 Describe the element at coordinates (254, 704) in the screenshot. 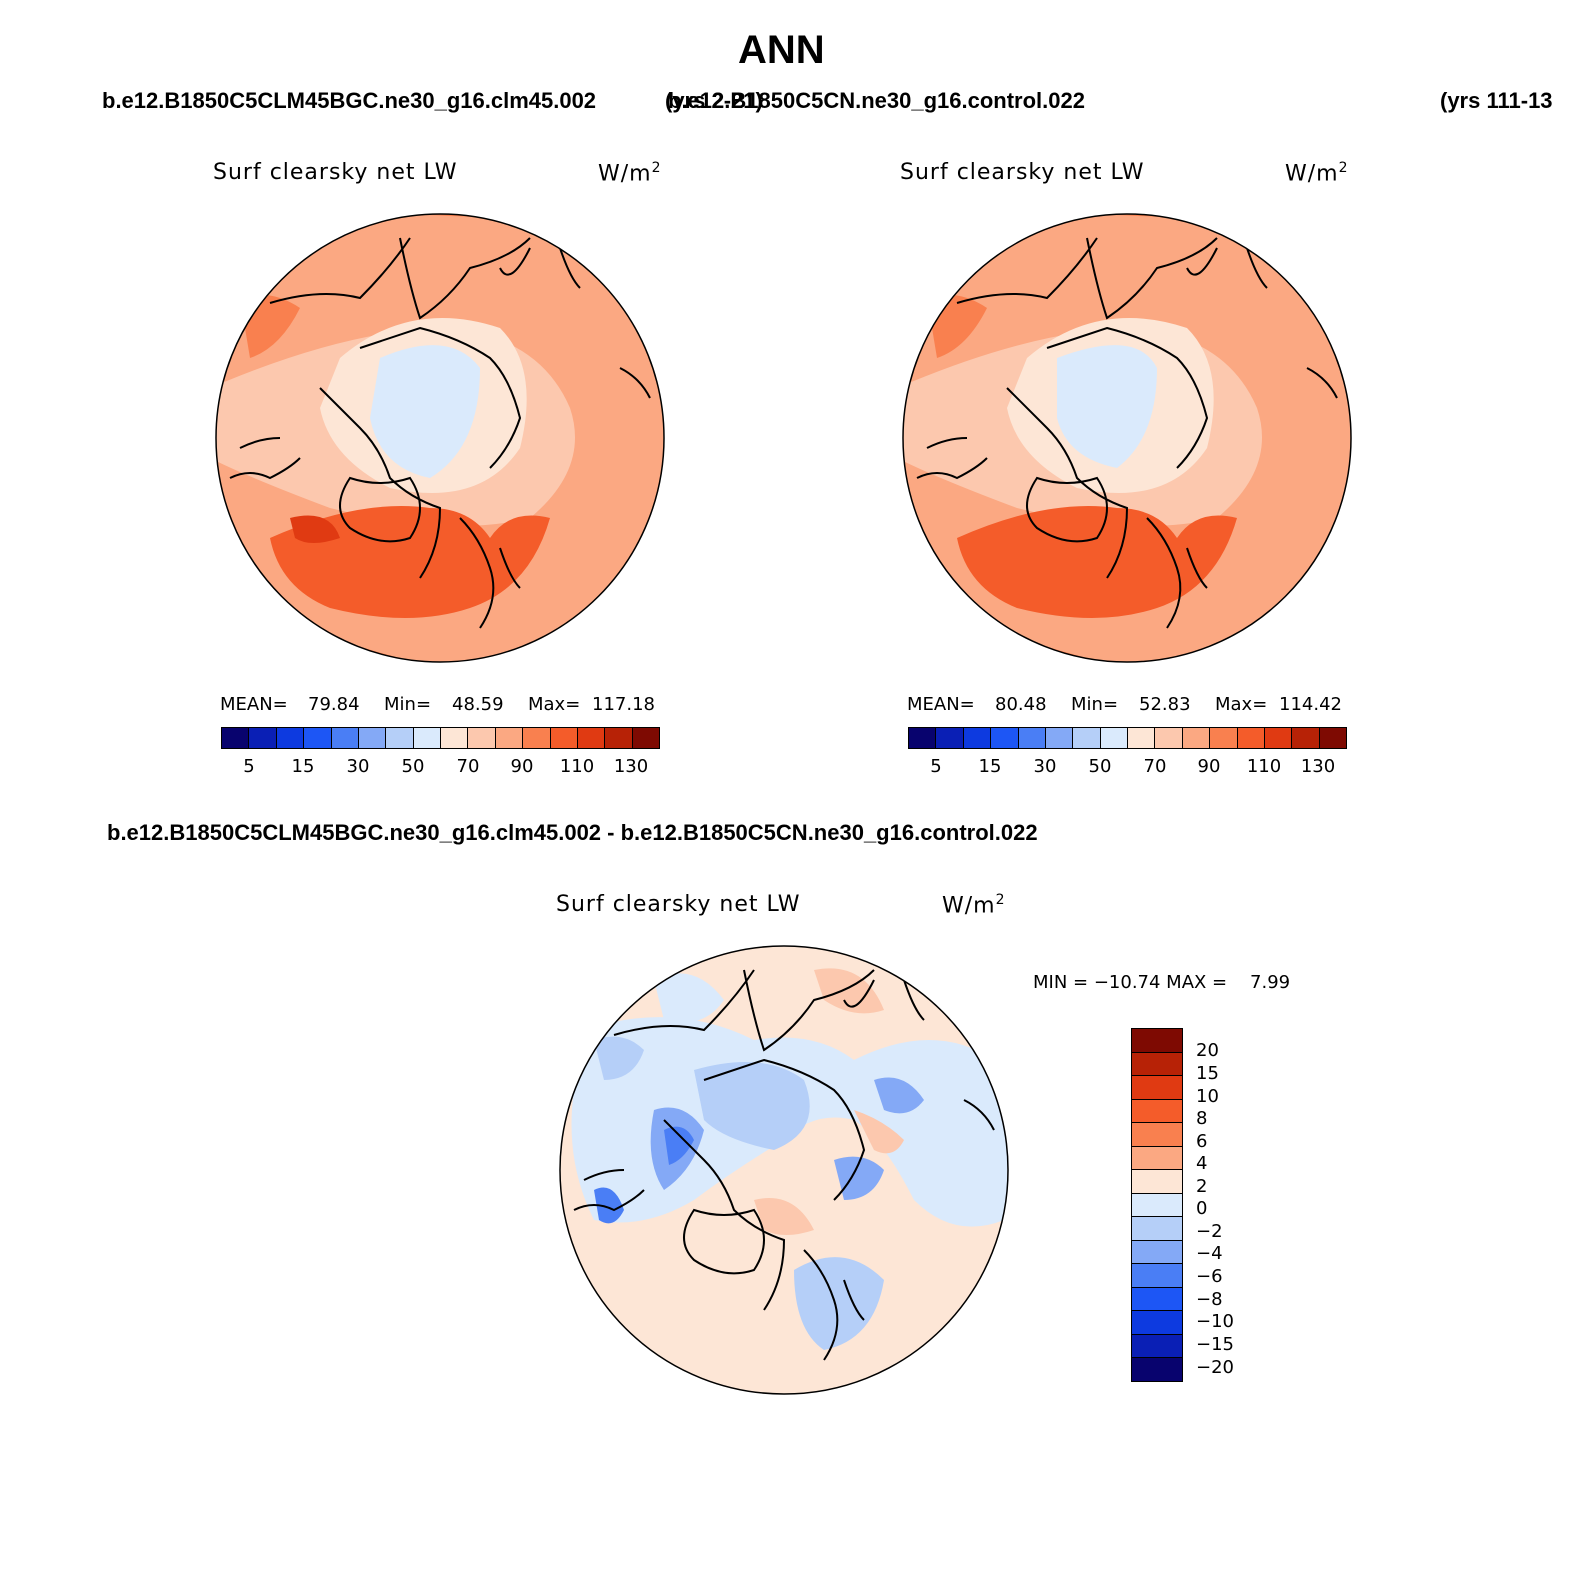

I see `panel1-mean-label: MEAN=` at that location.